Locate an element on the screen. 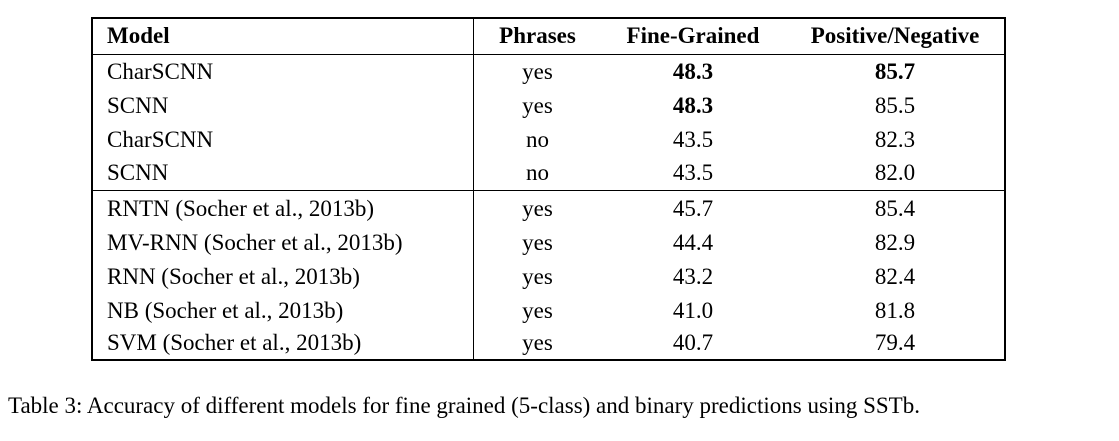  table-row: RNN (Socher et al., 2013b) yes 43.2 82.4 is located at coordinates (548, 277).